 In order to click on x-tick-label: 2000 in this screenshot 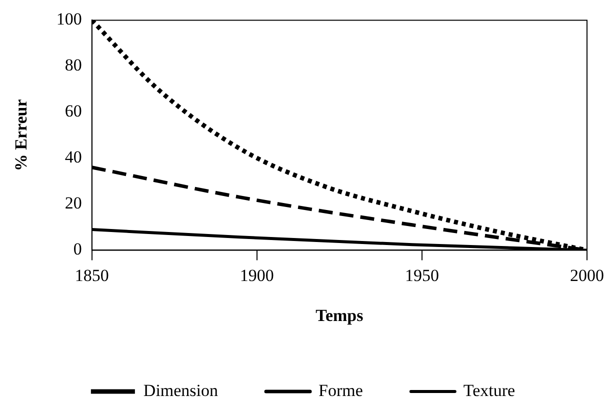, I will do `click(587, 275)`.